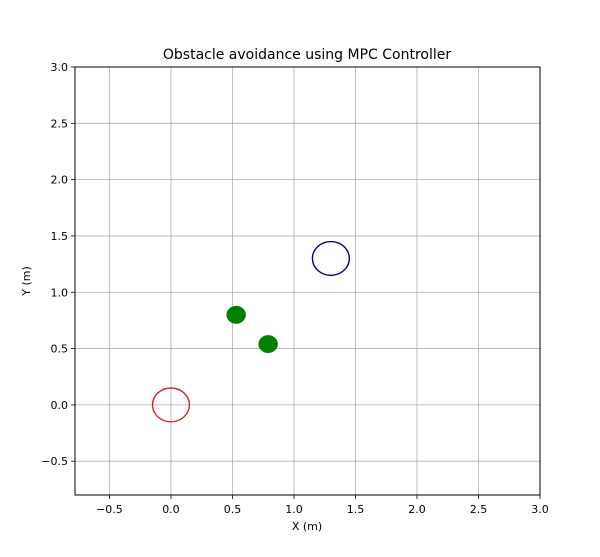 Image resolution: width=600 pixels, height=557 pixels. What do you see at coordinates (26, 281) in the screenshot?
I see `y-axis-label: Y (m)` at bounding box center [26, 281].